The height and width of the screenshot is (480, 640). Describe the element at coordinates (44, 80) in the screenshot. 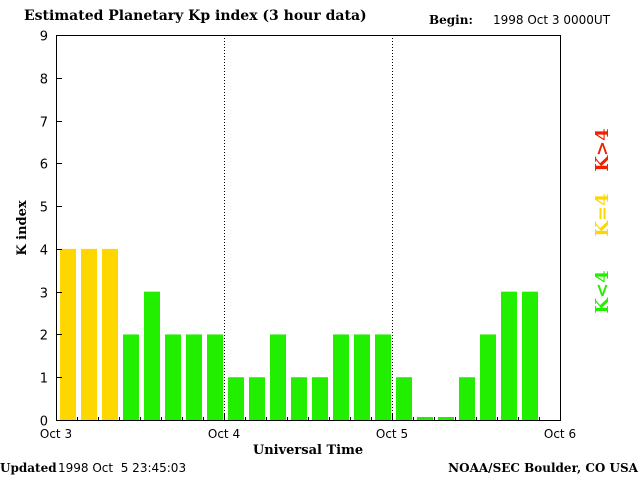

I see `y-tick-label: 8` at that location.